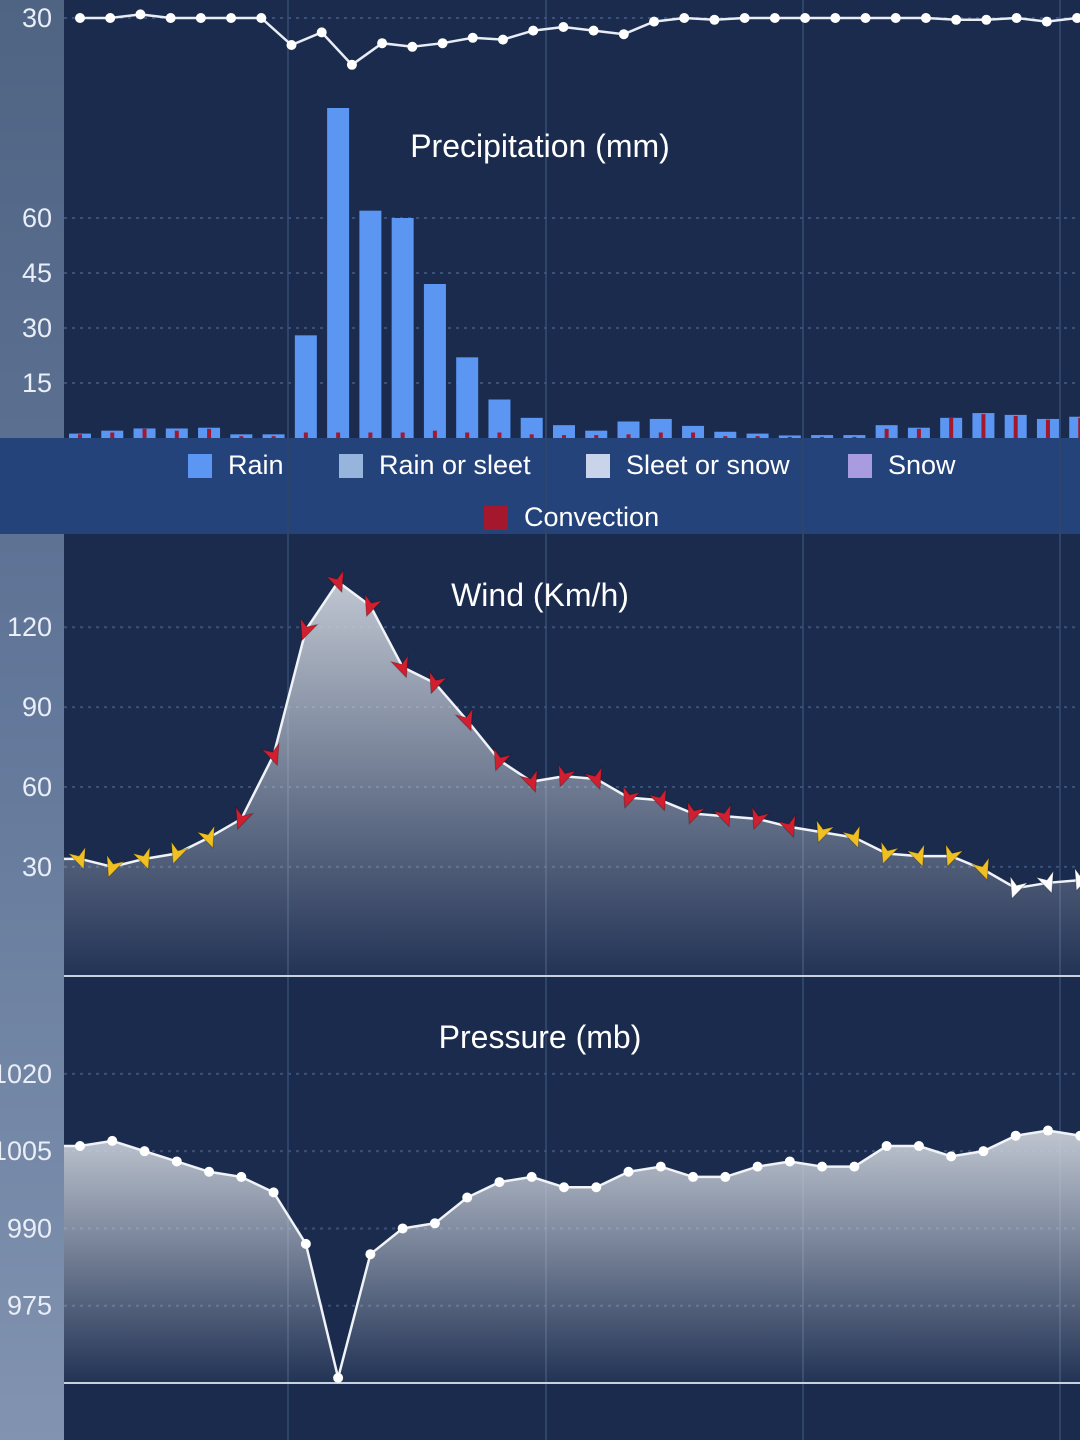  What do you see at coordinates (351, 465) in the screenshot?
I see `legend-rain-or-sleet-swatch` at bounding box center [351, 465].